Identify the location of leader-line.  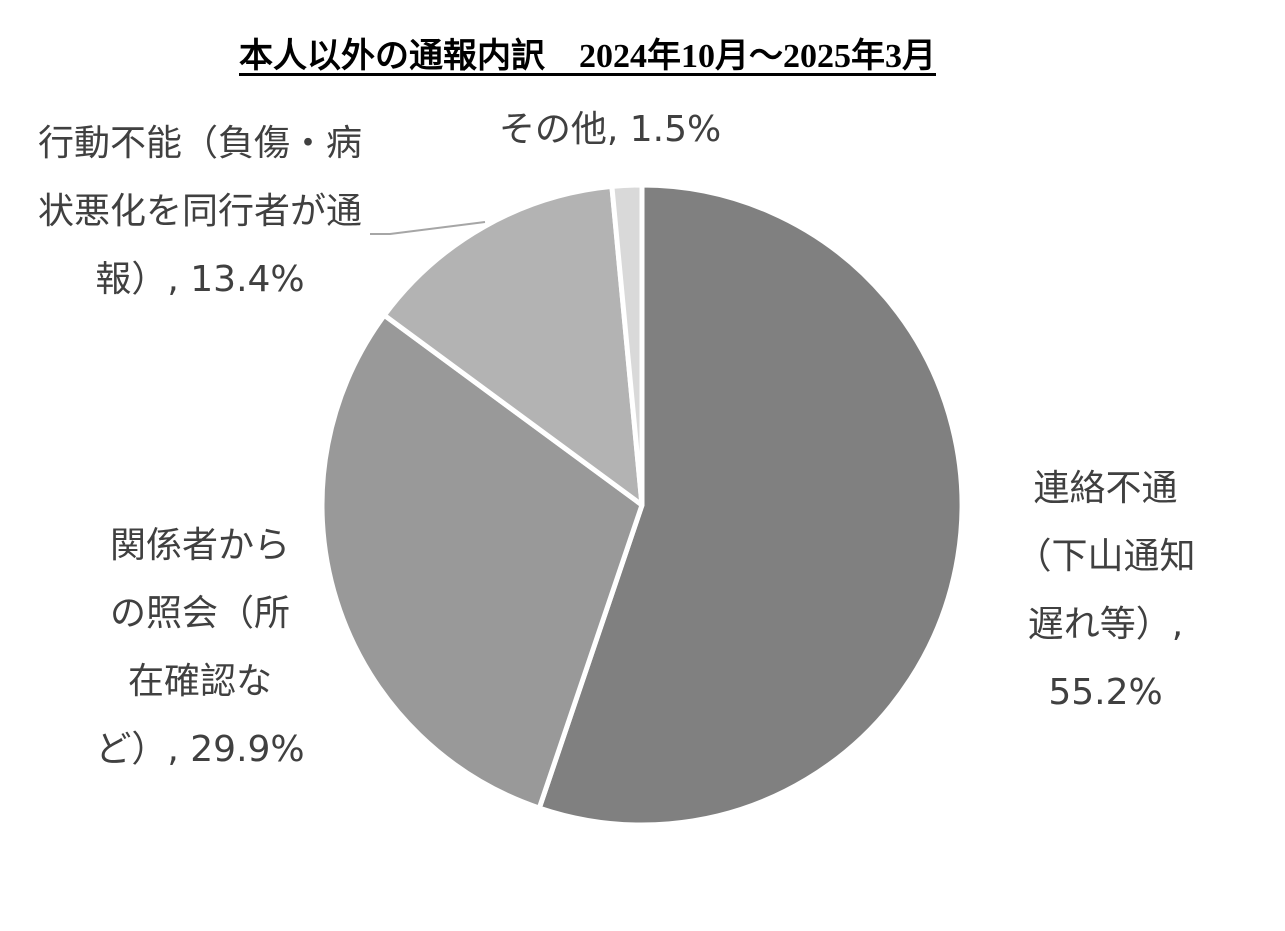
(428, 228).